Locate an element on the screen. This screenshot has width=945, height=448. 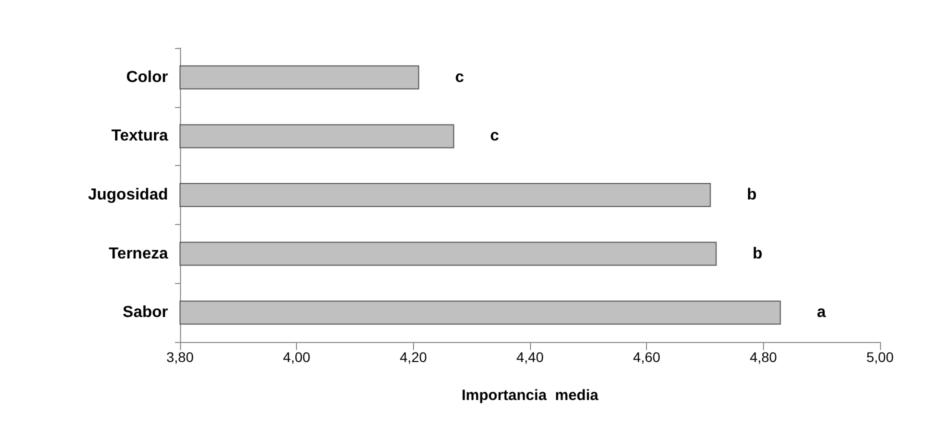
annotation: a is located at coordinates (821, 313).